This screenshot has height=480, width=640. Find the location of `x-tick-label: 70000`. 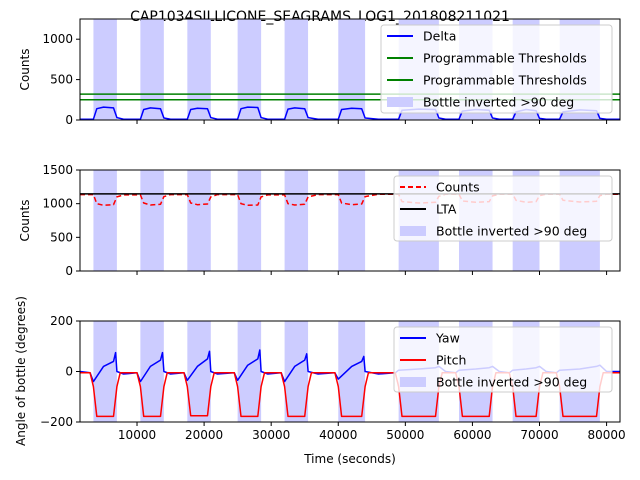

x-tick-label: 70000 is located at coordinates (539, 435).